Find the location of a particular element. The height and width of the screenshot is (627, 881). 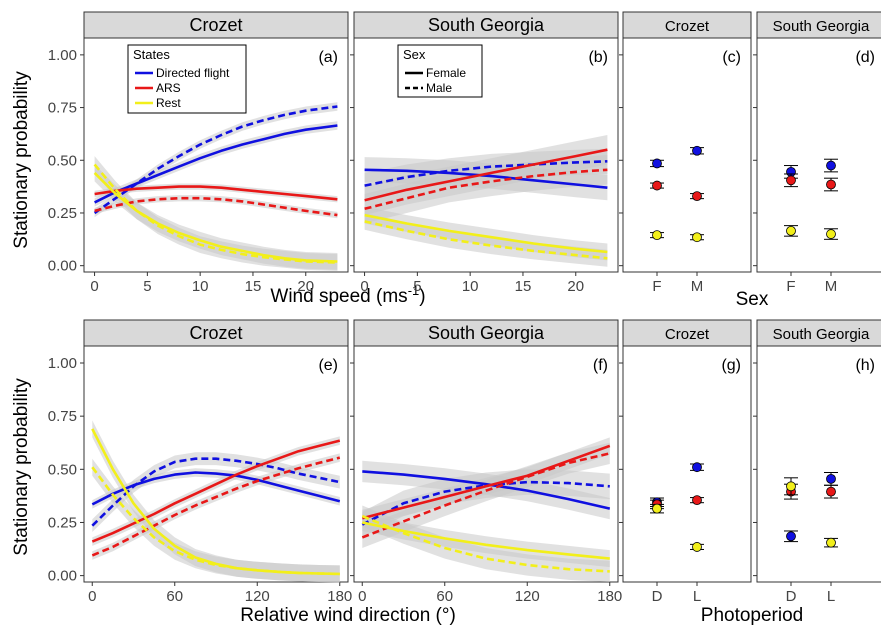

legend-states-title: States is located at coordinates (151, 54).